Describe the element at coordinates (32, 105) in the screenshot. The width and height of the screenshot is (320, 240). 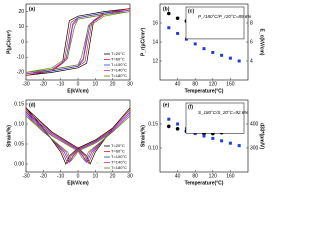
I see `panel-label: (d)` at that location.